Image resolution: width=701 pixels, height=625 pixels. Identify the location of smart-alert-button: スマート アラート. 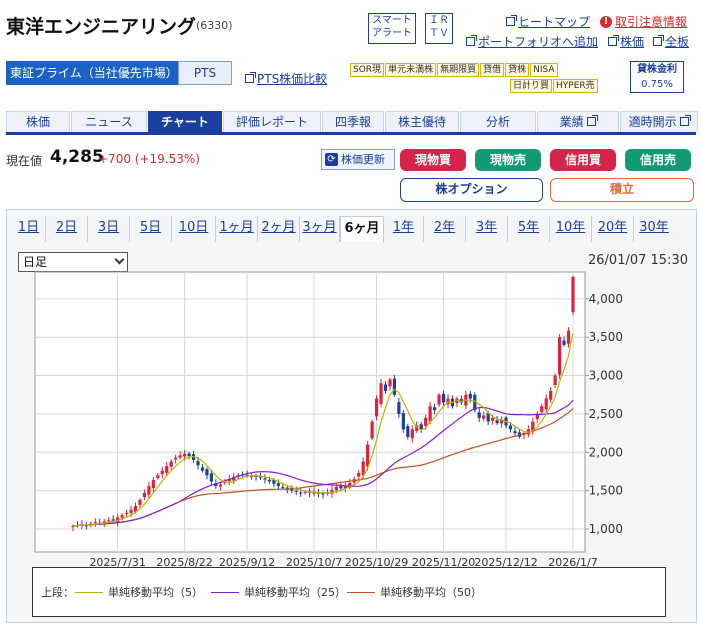
(392, 28).